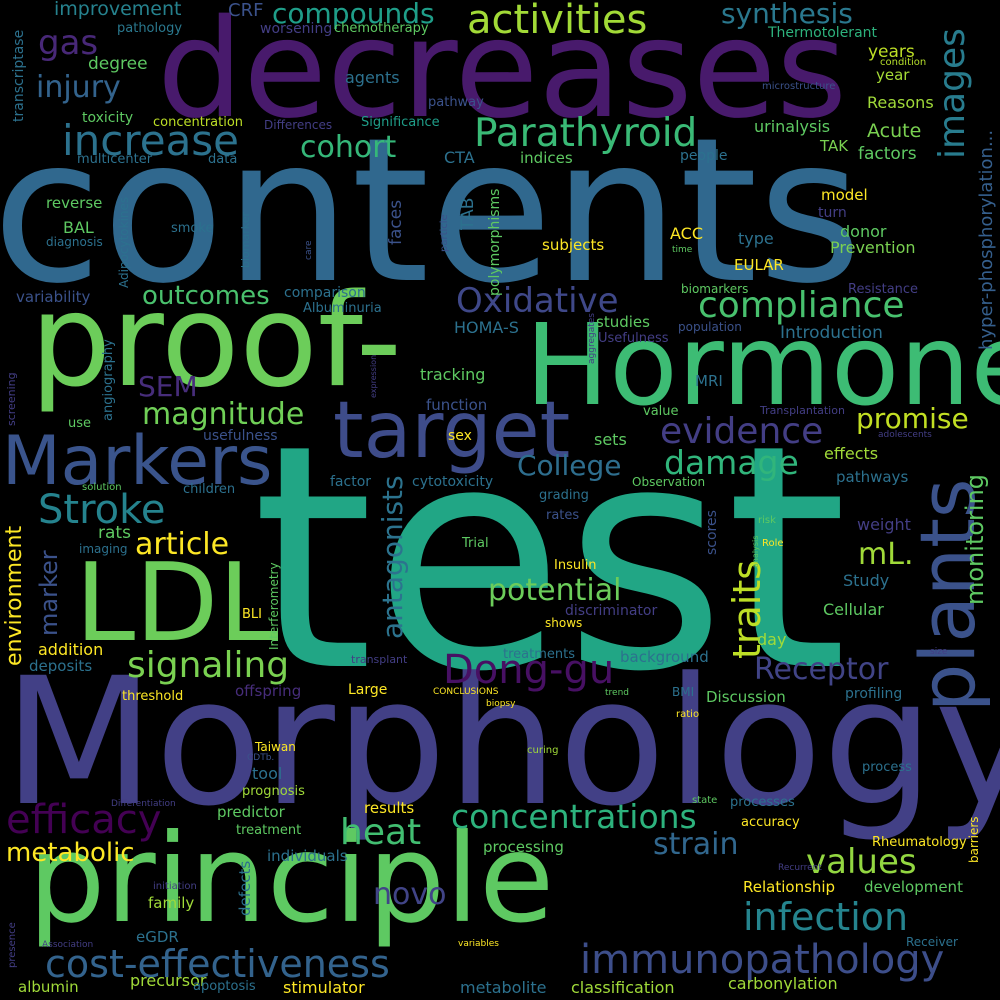 Image resolution: width=1000 pixels, height=1000 pixels. Describe the element at coordinates (546, 158) in the screenshot. I see `word-indices: indices` at that location.